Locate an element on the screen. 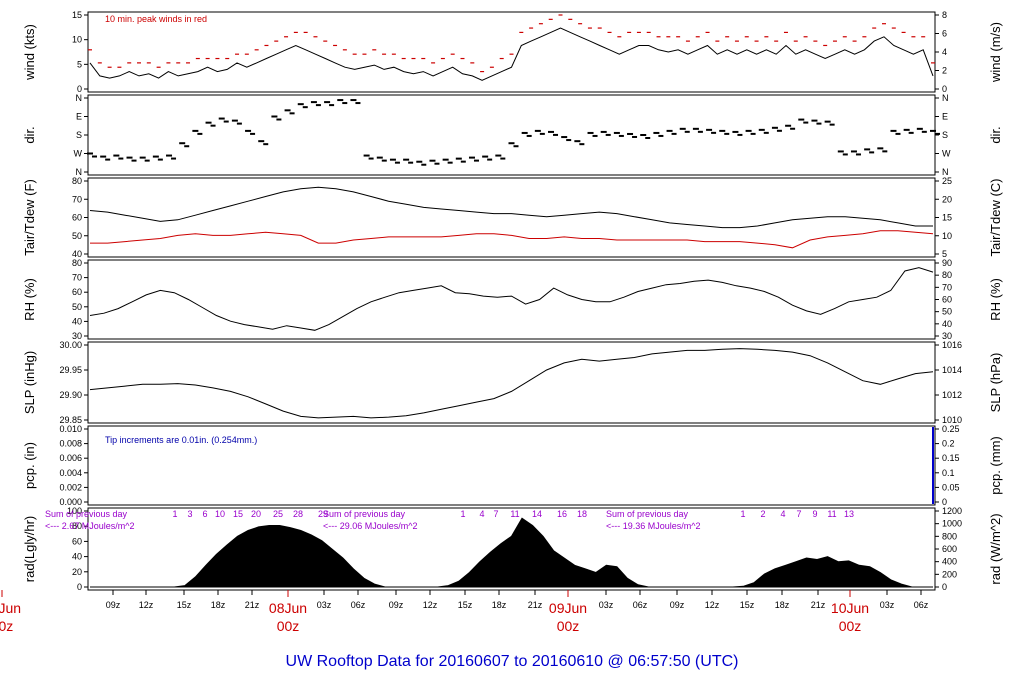 The width and height of the screenshot is (1024, 700). pcp-ytick-right: 0.15 is located at coordinates (951, 458).